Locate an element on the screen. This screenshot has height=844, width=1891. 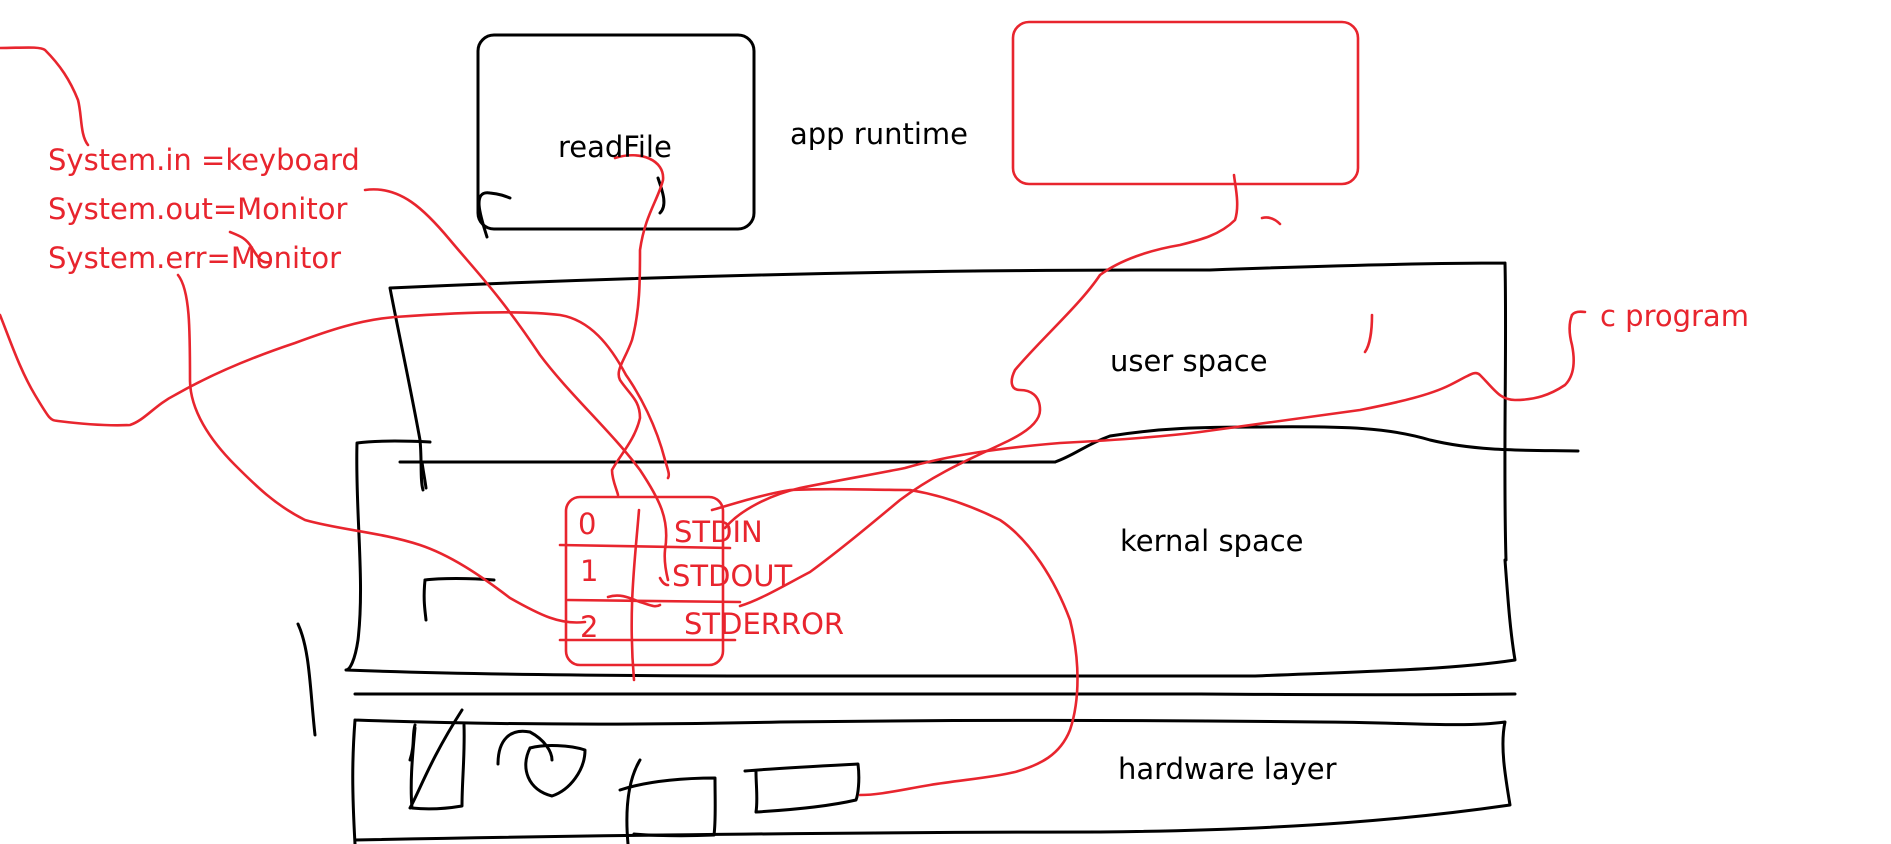
system-out-squiggle is located at coordinates (250, 247).